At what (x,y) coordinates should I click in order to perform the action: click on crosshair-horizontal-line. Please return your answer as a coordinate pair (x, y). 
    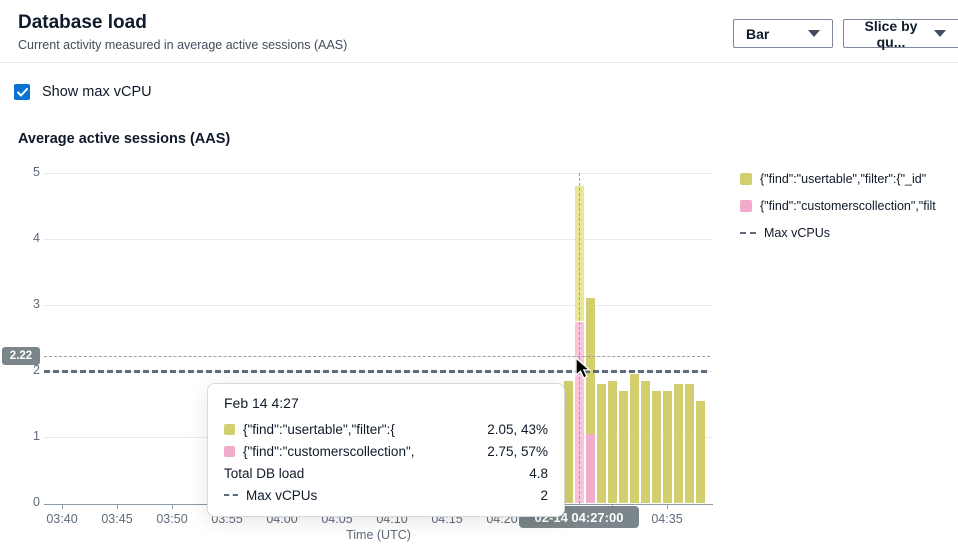
    Looking at the image, I should click on (377, 357).